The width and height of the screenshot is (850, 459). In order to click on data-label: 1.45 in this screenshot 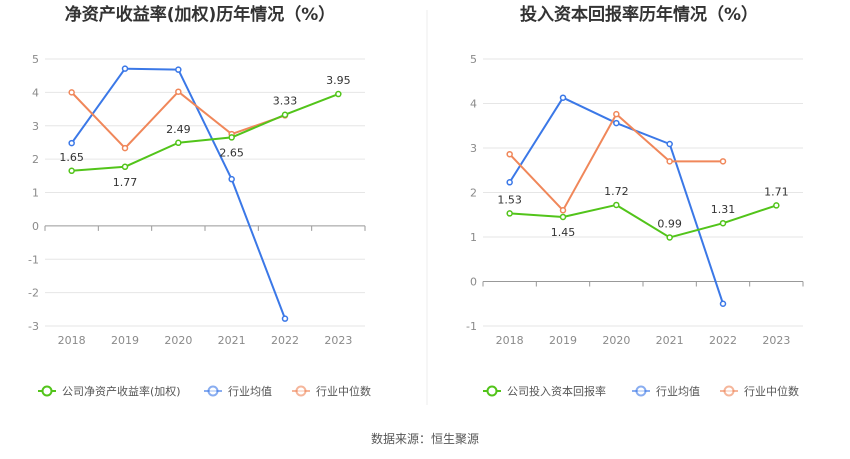, I will do `click(563, 232)`.